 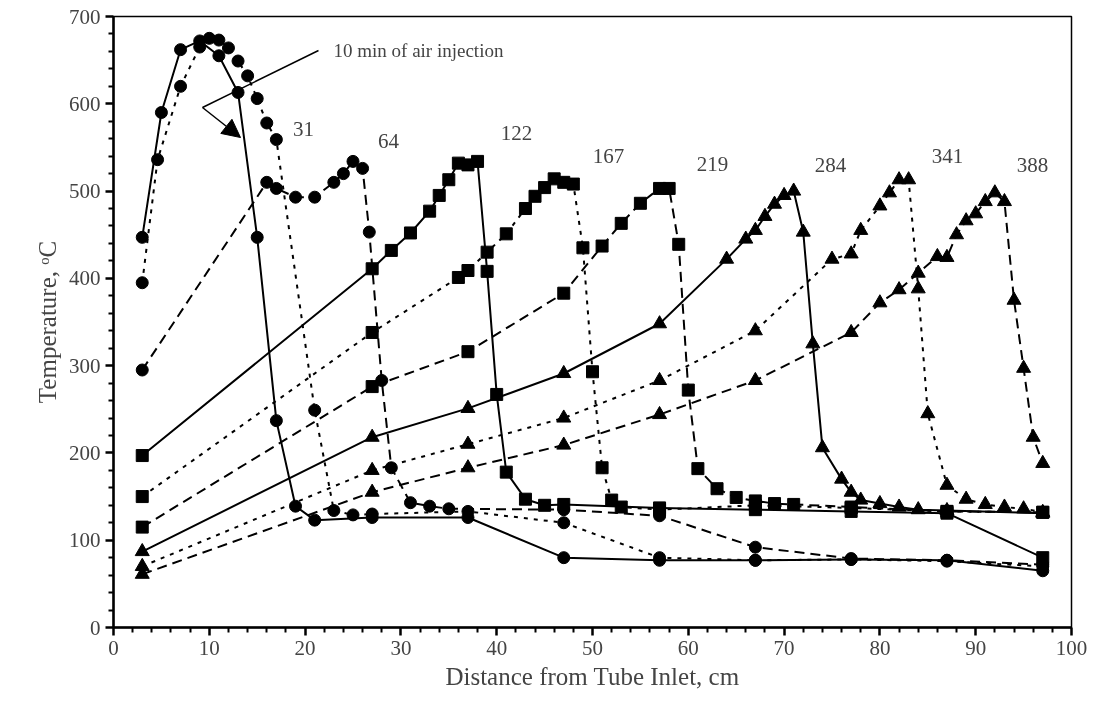 What do you see at coordinates (418, 50) in the screenshot?
I see `annotation: 10 min of air injection` at bounding box center [418, 50].